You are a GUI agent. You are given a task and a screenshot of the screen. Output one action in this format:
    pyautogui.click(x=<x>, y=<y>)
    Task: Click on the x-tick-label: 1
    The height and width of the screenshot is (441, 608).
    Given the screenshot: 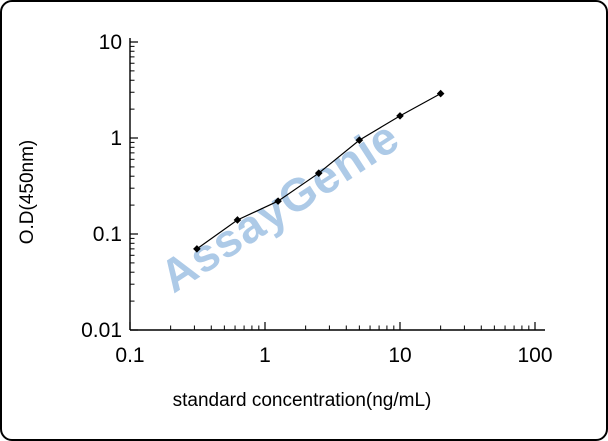 What is the action you would take?
    pyautogui.click(x=265, y=355)
    